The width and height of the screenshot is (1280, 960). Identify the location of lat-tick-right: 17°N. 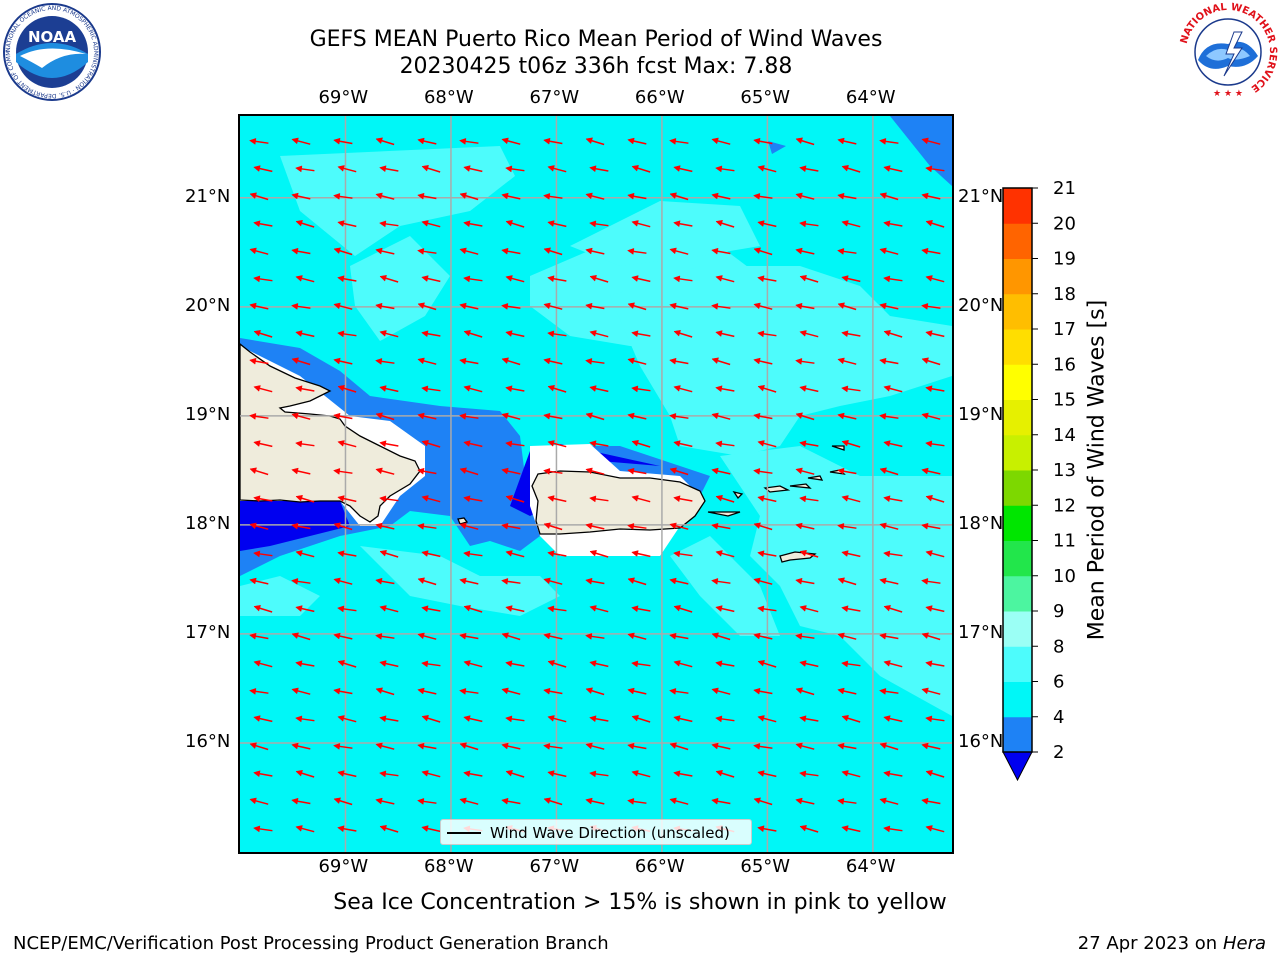
(981, 632).